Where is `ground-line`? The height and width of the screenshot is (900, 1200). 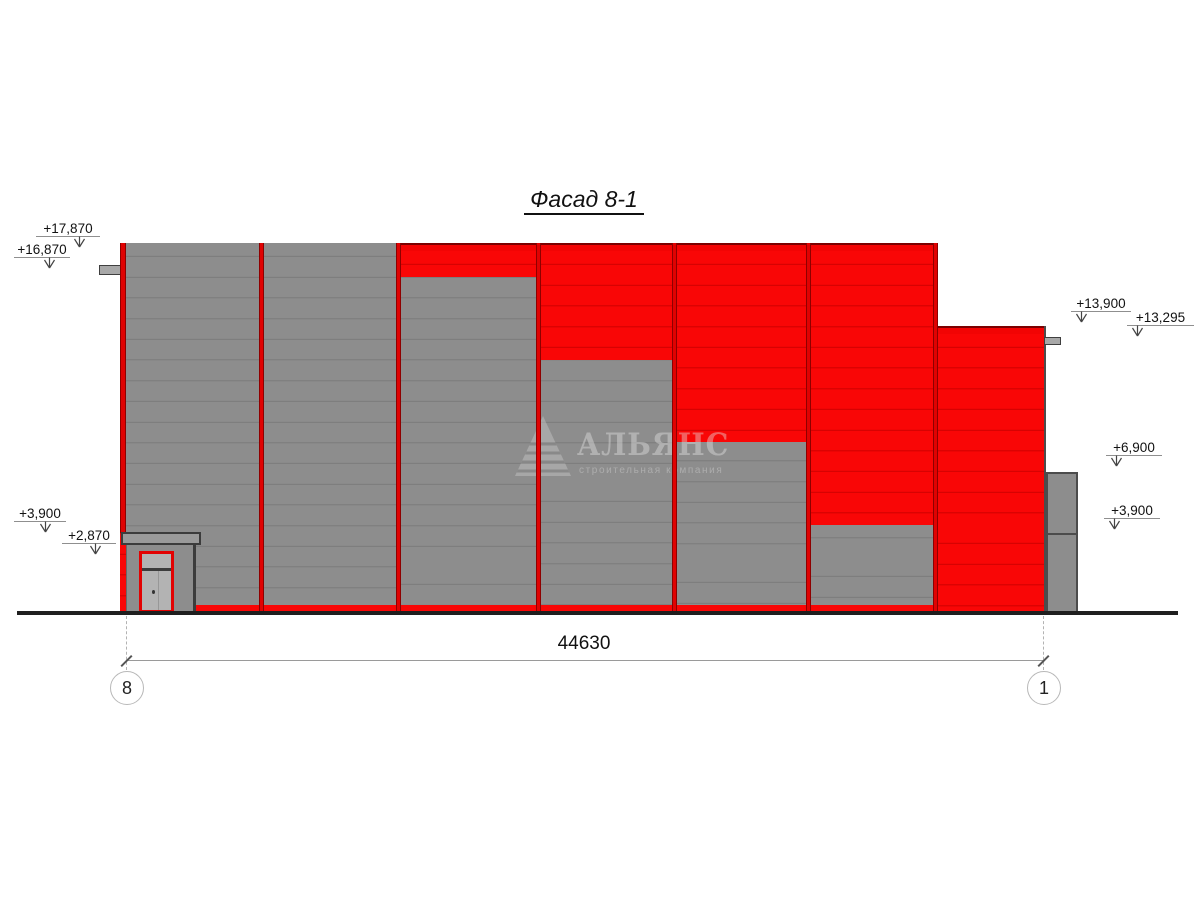
ground-line is located at coordinates (597, 613).